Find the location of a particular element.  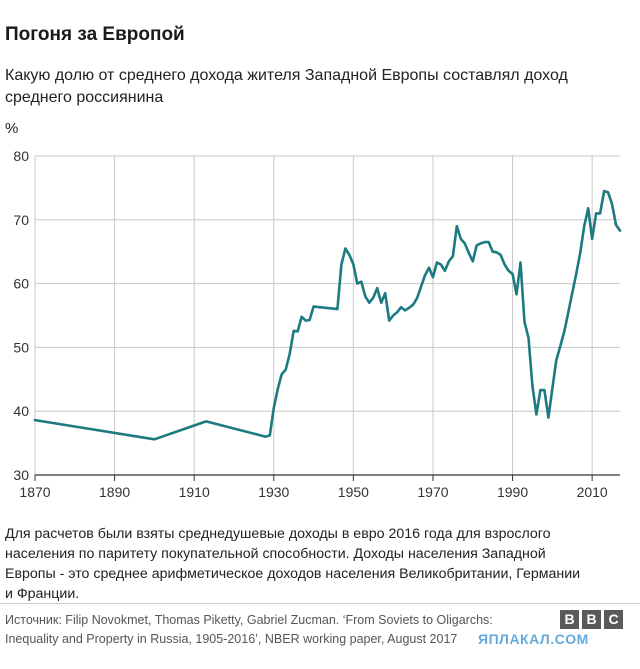

x-tick-label: 1890 is located at coordinates (114, 492).